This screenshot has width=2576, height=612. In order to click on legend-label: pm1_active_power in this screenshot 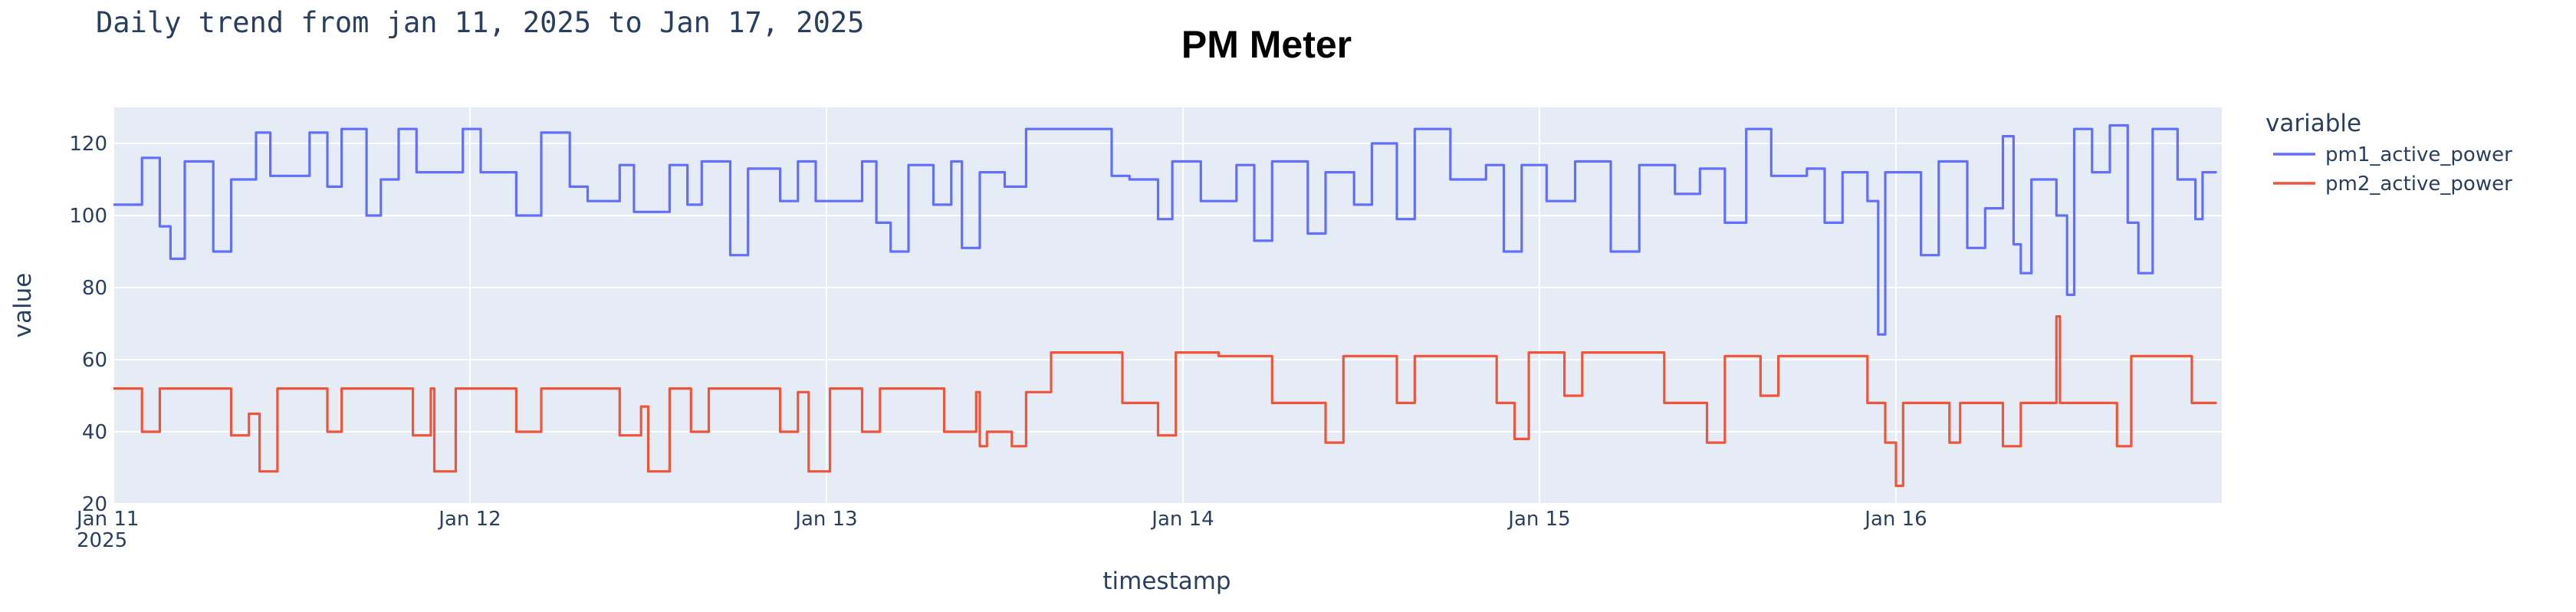, I will do `click(2419, 154)`.